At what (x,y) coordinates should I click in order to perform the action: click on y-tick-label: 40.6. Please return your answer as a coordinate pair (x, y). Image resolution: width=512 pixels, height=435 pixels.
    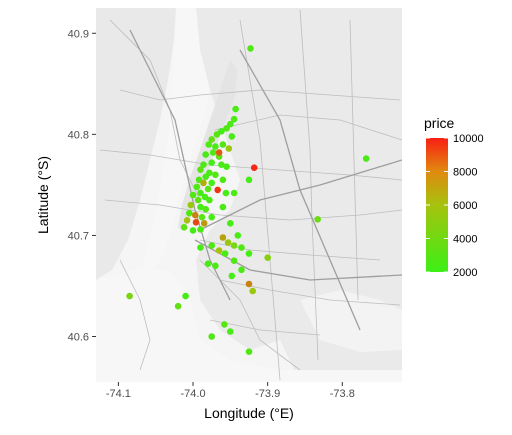
    Looking at the image, I should click on (78, 338).